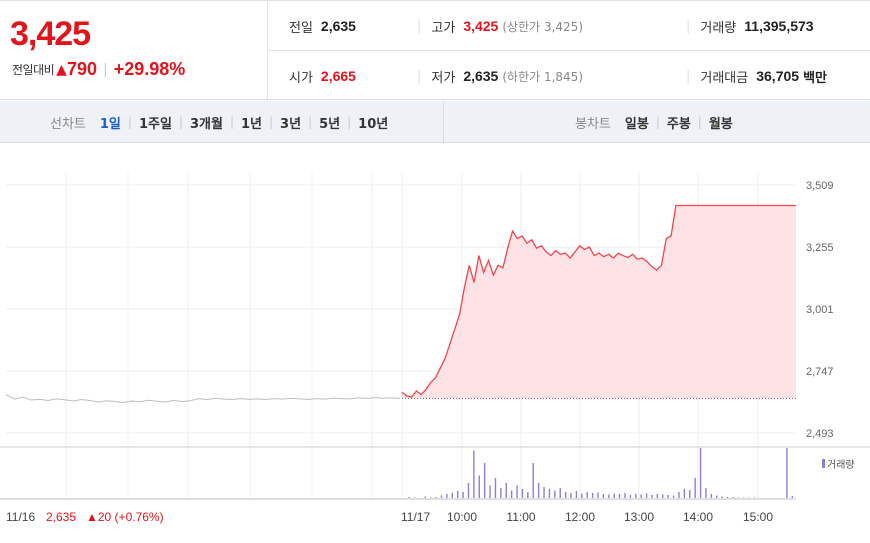 Image resolution: width=870 pixels, height=543 pixels. I want to click on trade-amount-unit: 백만, so click(815, 78).